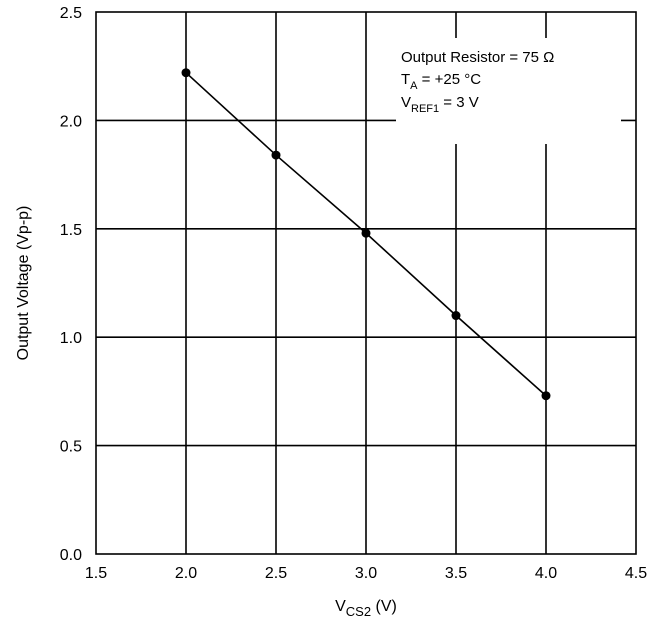  Describe the element at coordinates (546, 573) in the screenshot. I see `x-tick-label: 4.0` at that location.